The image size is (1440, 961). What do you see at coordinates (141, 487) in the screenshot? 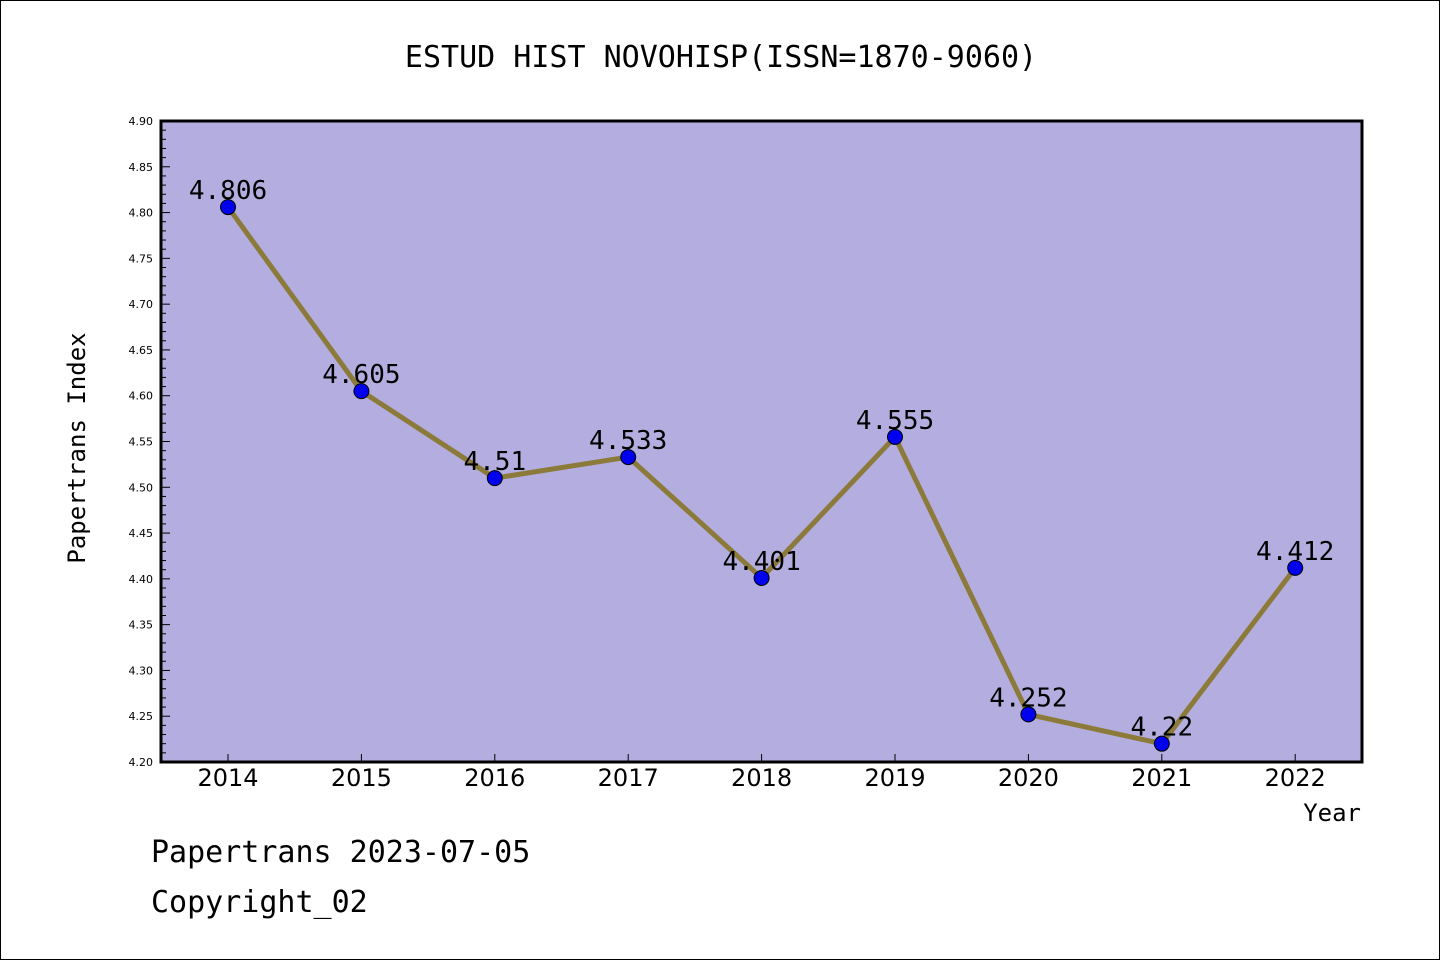
I see `y-tick-label: 4.50` at bounding box center [141, 487].